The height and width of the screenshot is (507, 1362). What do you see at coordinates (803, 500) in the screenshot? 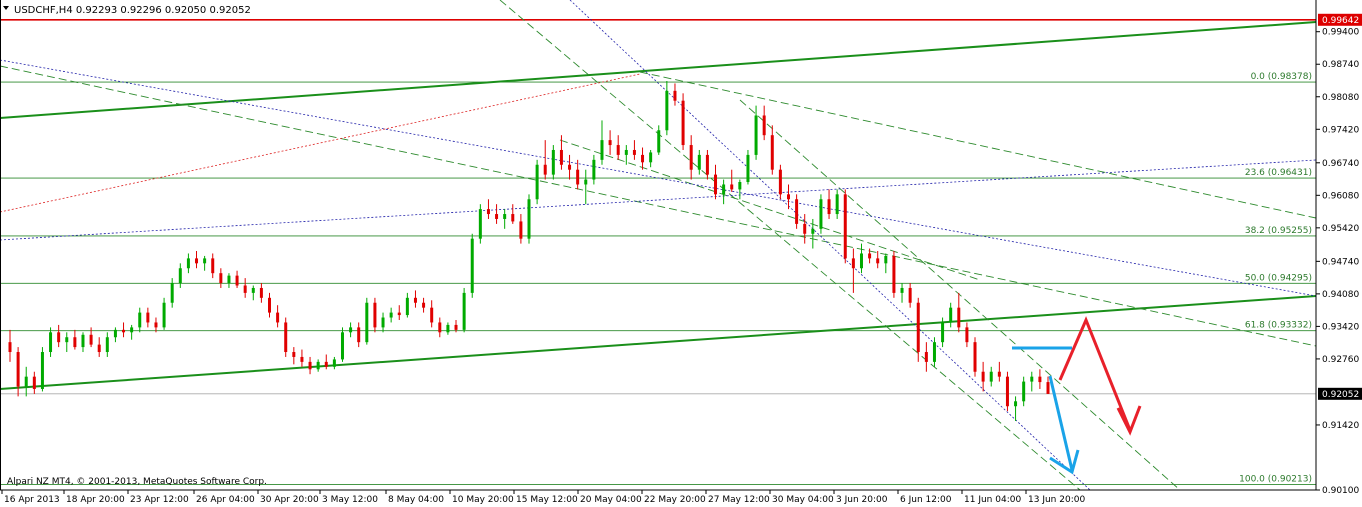
I see `x-tick-label: 30 May 04:00` at bounding box center [803, 500].